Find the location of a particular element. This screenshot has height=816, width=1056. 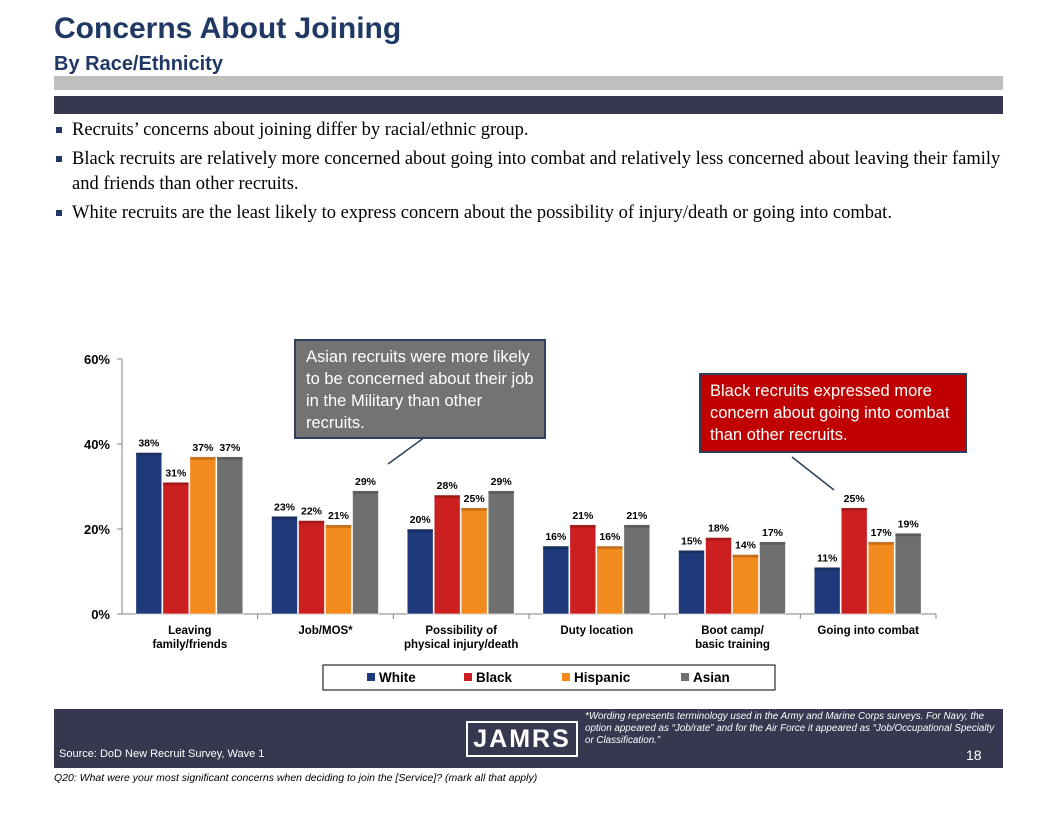

category-label: family/friends is located at coordinates (189, 645).